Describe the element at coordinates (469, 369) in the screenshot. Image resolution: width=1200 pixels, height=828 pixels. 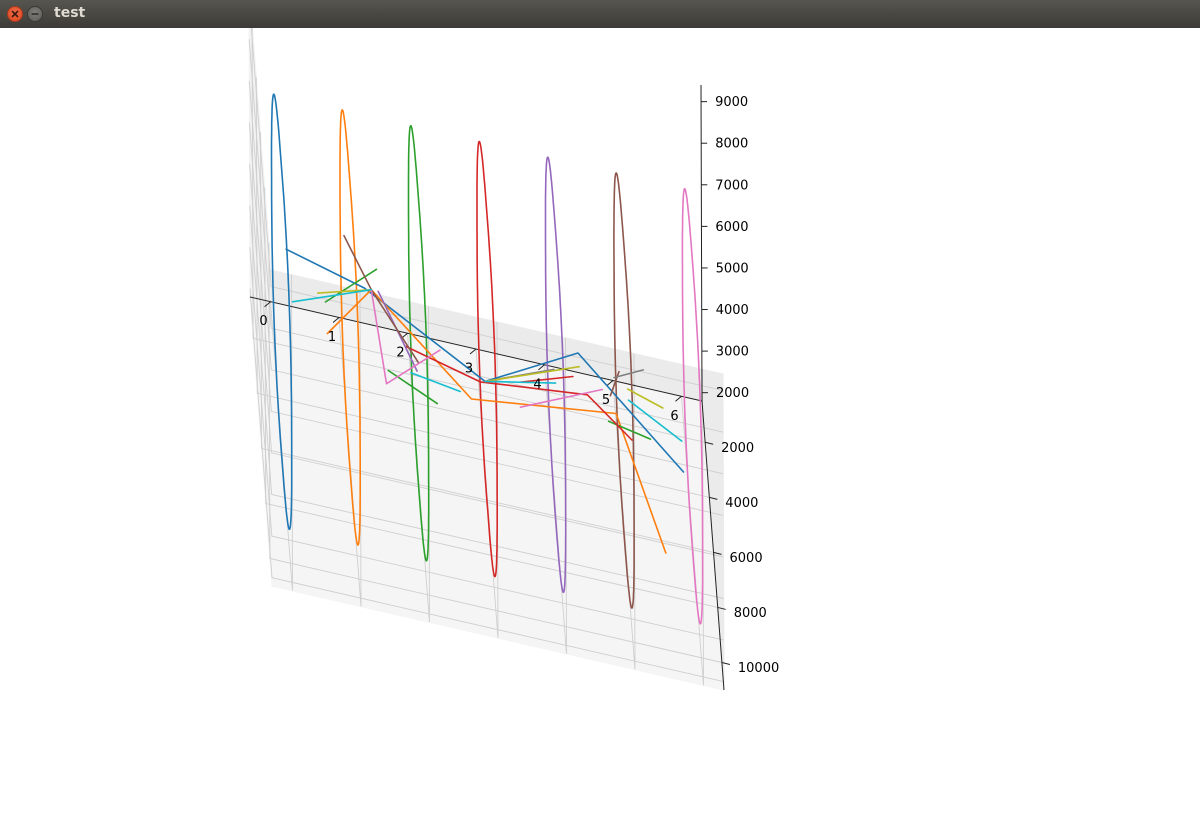
I see `tick-label: 3` at that location.